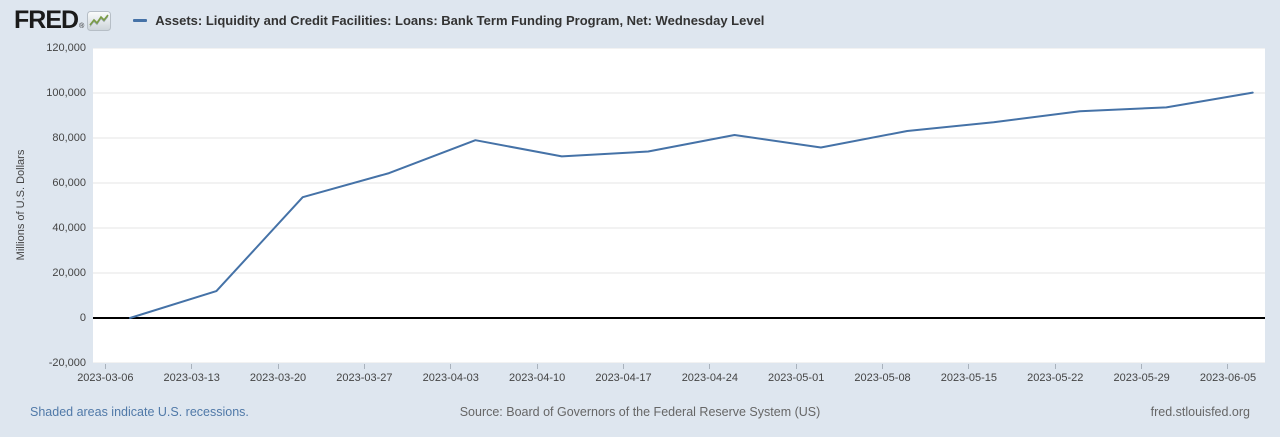 The image size is (1280, 437). Describe the element at coordinates (82, 318) in the screenshot. I see `y-tick-label: 0` at that location.